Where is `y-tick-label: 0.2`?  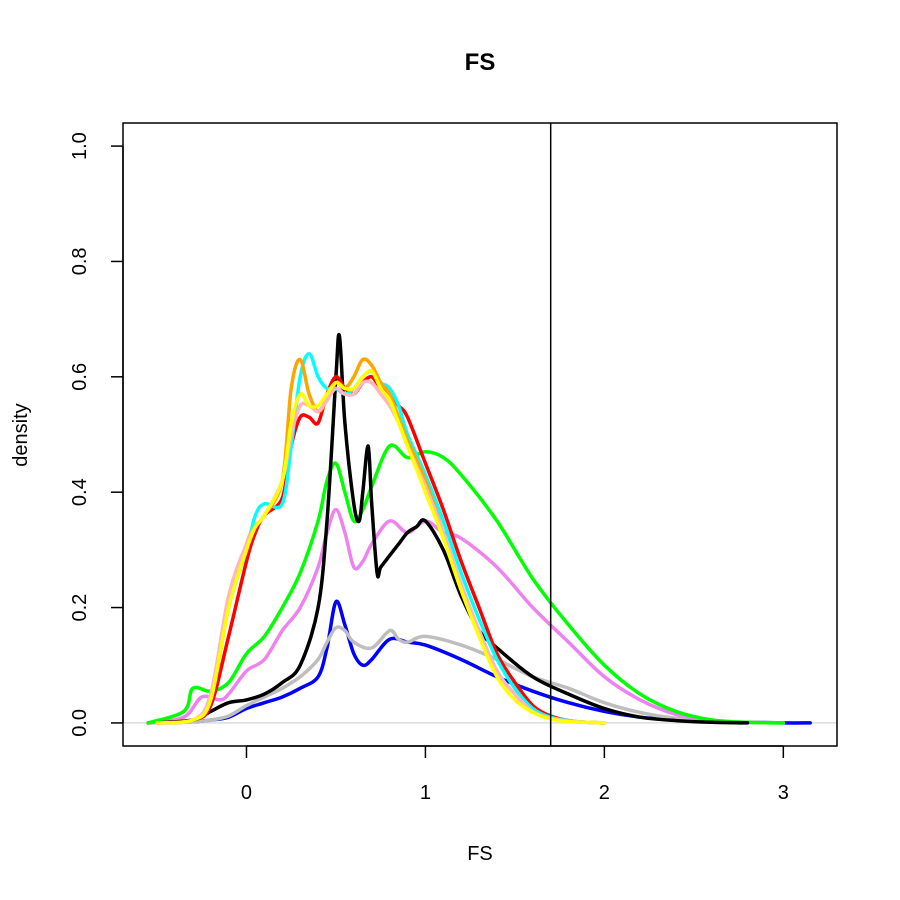 y-tick-label: 0.2 is located at coordinates (80, 608).